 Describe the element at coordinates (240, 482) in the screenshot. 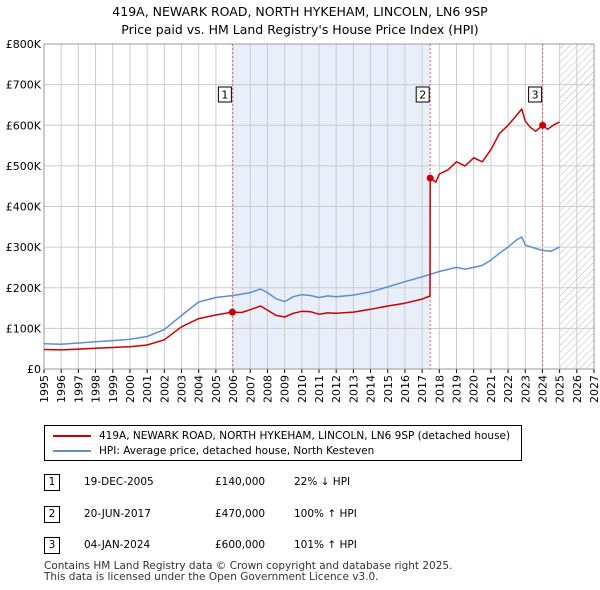

I see `sale-price: £140,000` at that location.